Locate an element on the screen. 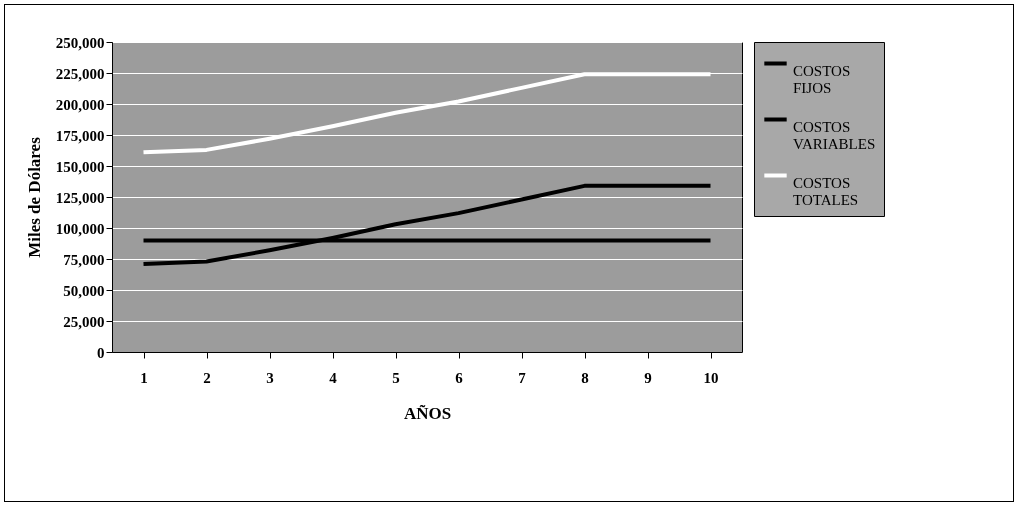 The height and width of the screenshot is (510, 1023). x-tick-label: 3 is located at coordinates (270, 377).